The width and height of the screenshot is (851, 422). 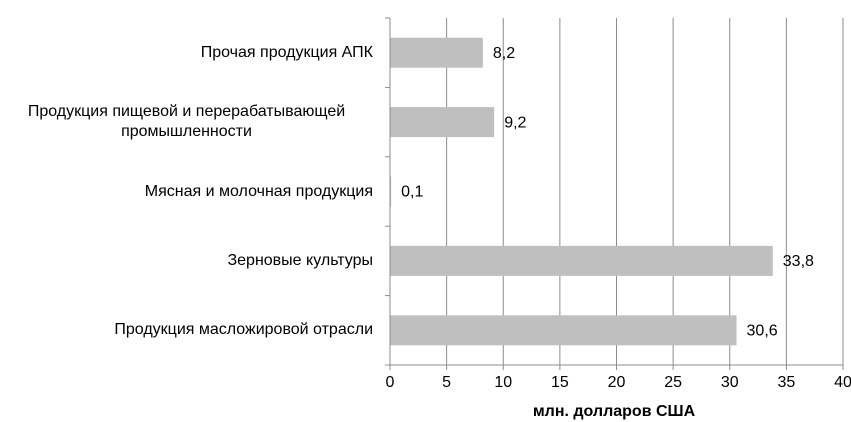 What do you see at coordinates (390, 382) in the screenshot?
I see `x-tick-label: 0` at bounding box center [390, 382].